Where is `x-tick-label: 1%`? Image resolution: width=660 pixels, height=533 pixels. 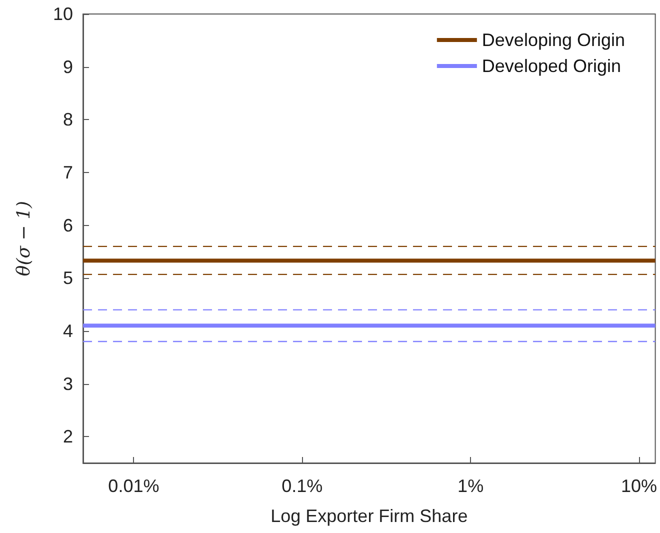 x-tick-label: 1% is located at coordinates (471, 486).